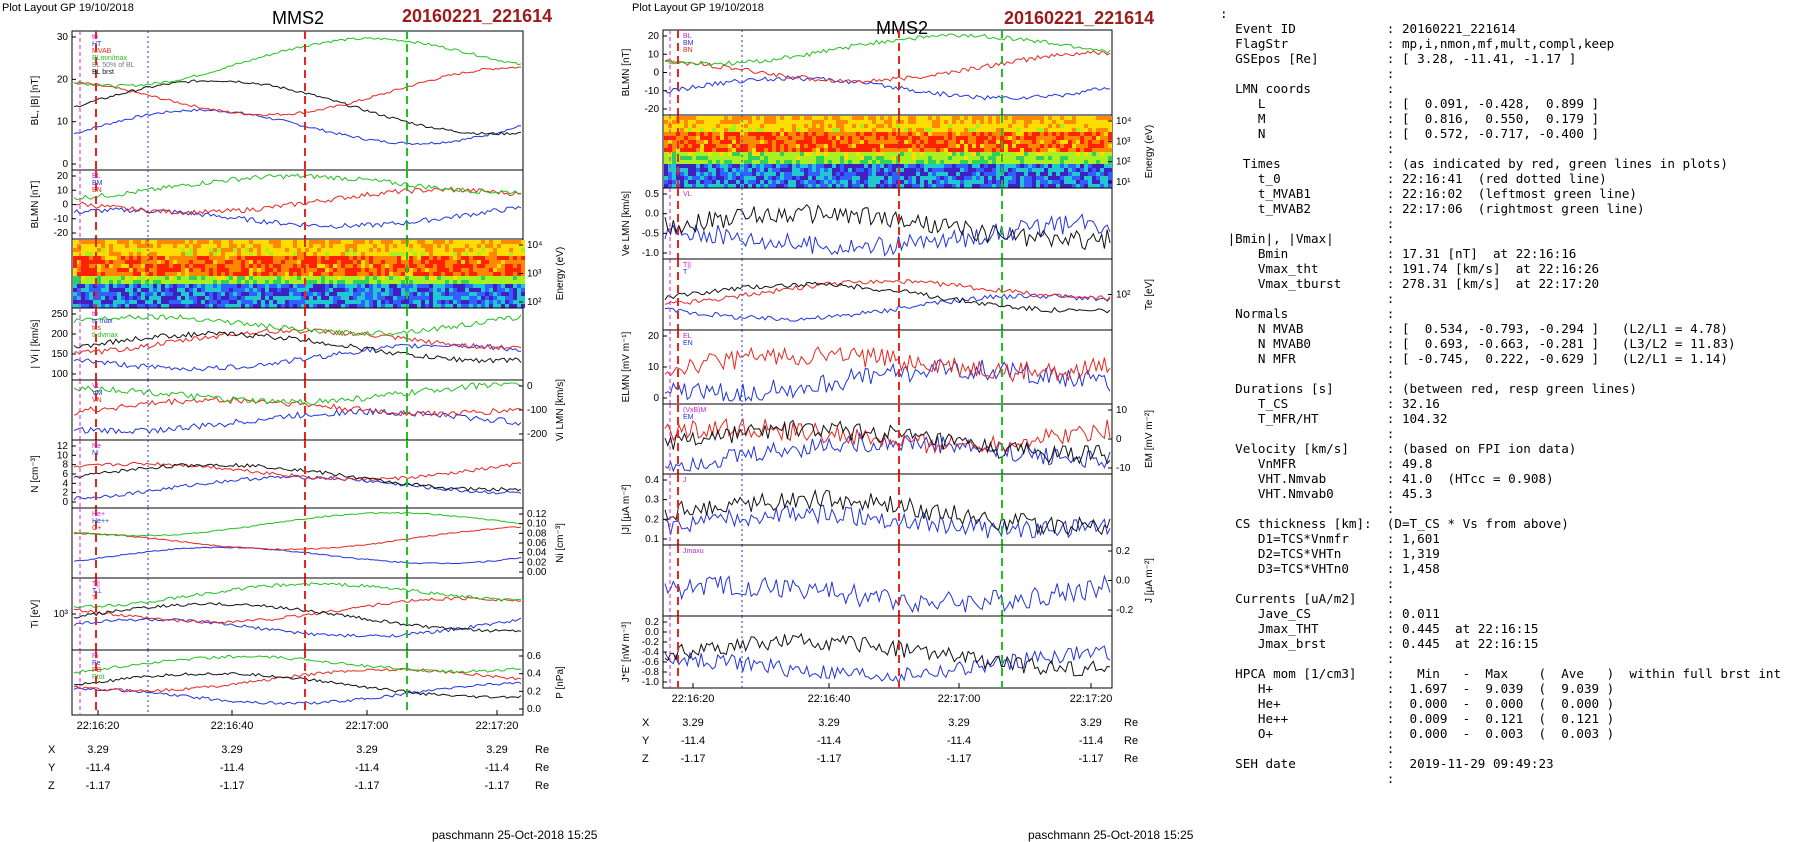 Image resolution: width=1804 pixels, height=842 pixels. What do you see at coordinates (687, 194) in the screenshot?
I see `legend-entry: VL` at bounding box center [687, 194].